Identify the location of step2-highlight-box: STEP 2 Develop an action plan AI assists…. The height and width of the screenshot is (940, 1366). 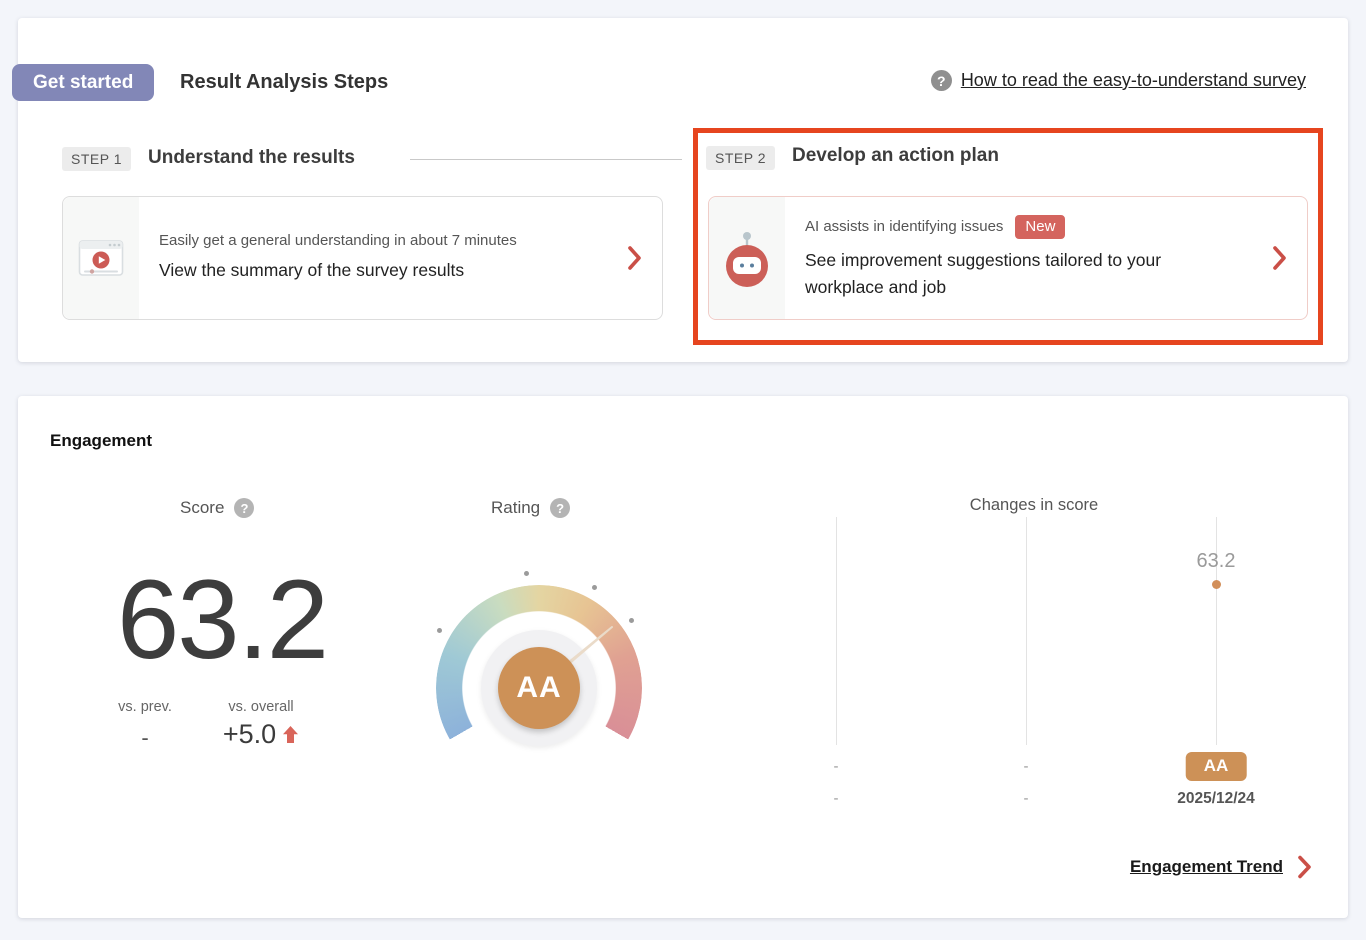
(1008, 236).